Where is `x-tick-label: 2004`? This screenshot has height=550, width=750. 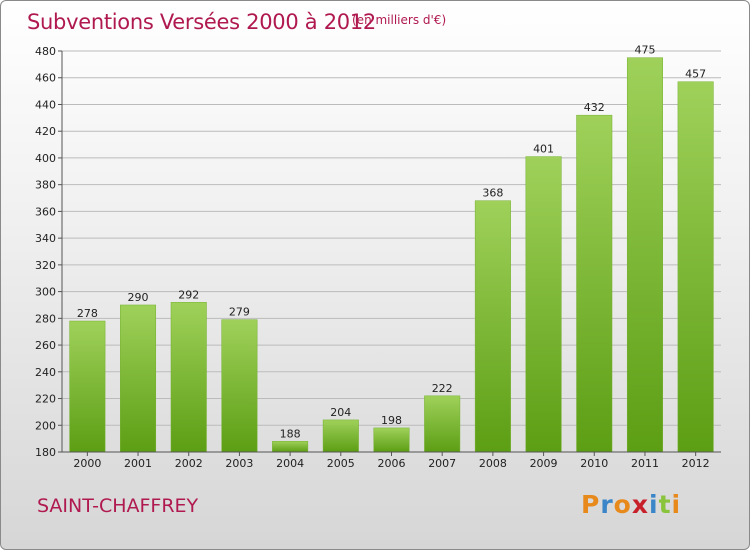
x-tick-label: 2004 is located at coordinates (290, 463).